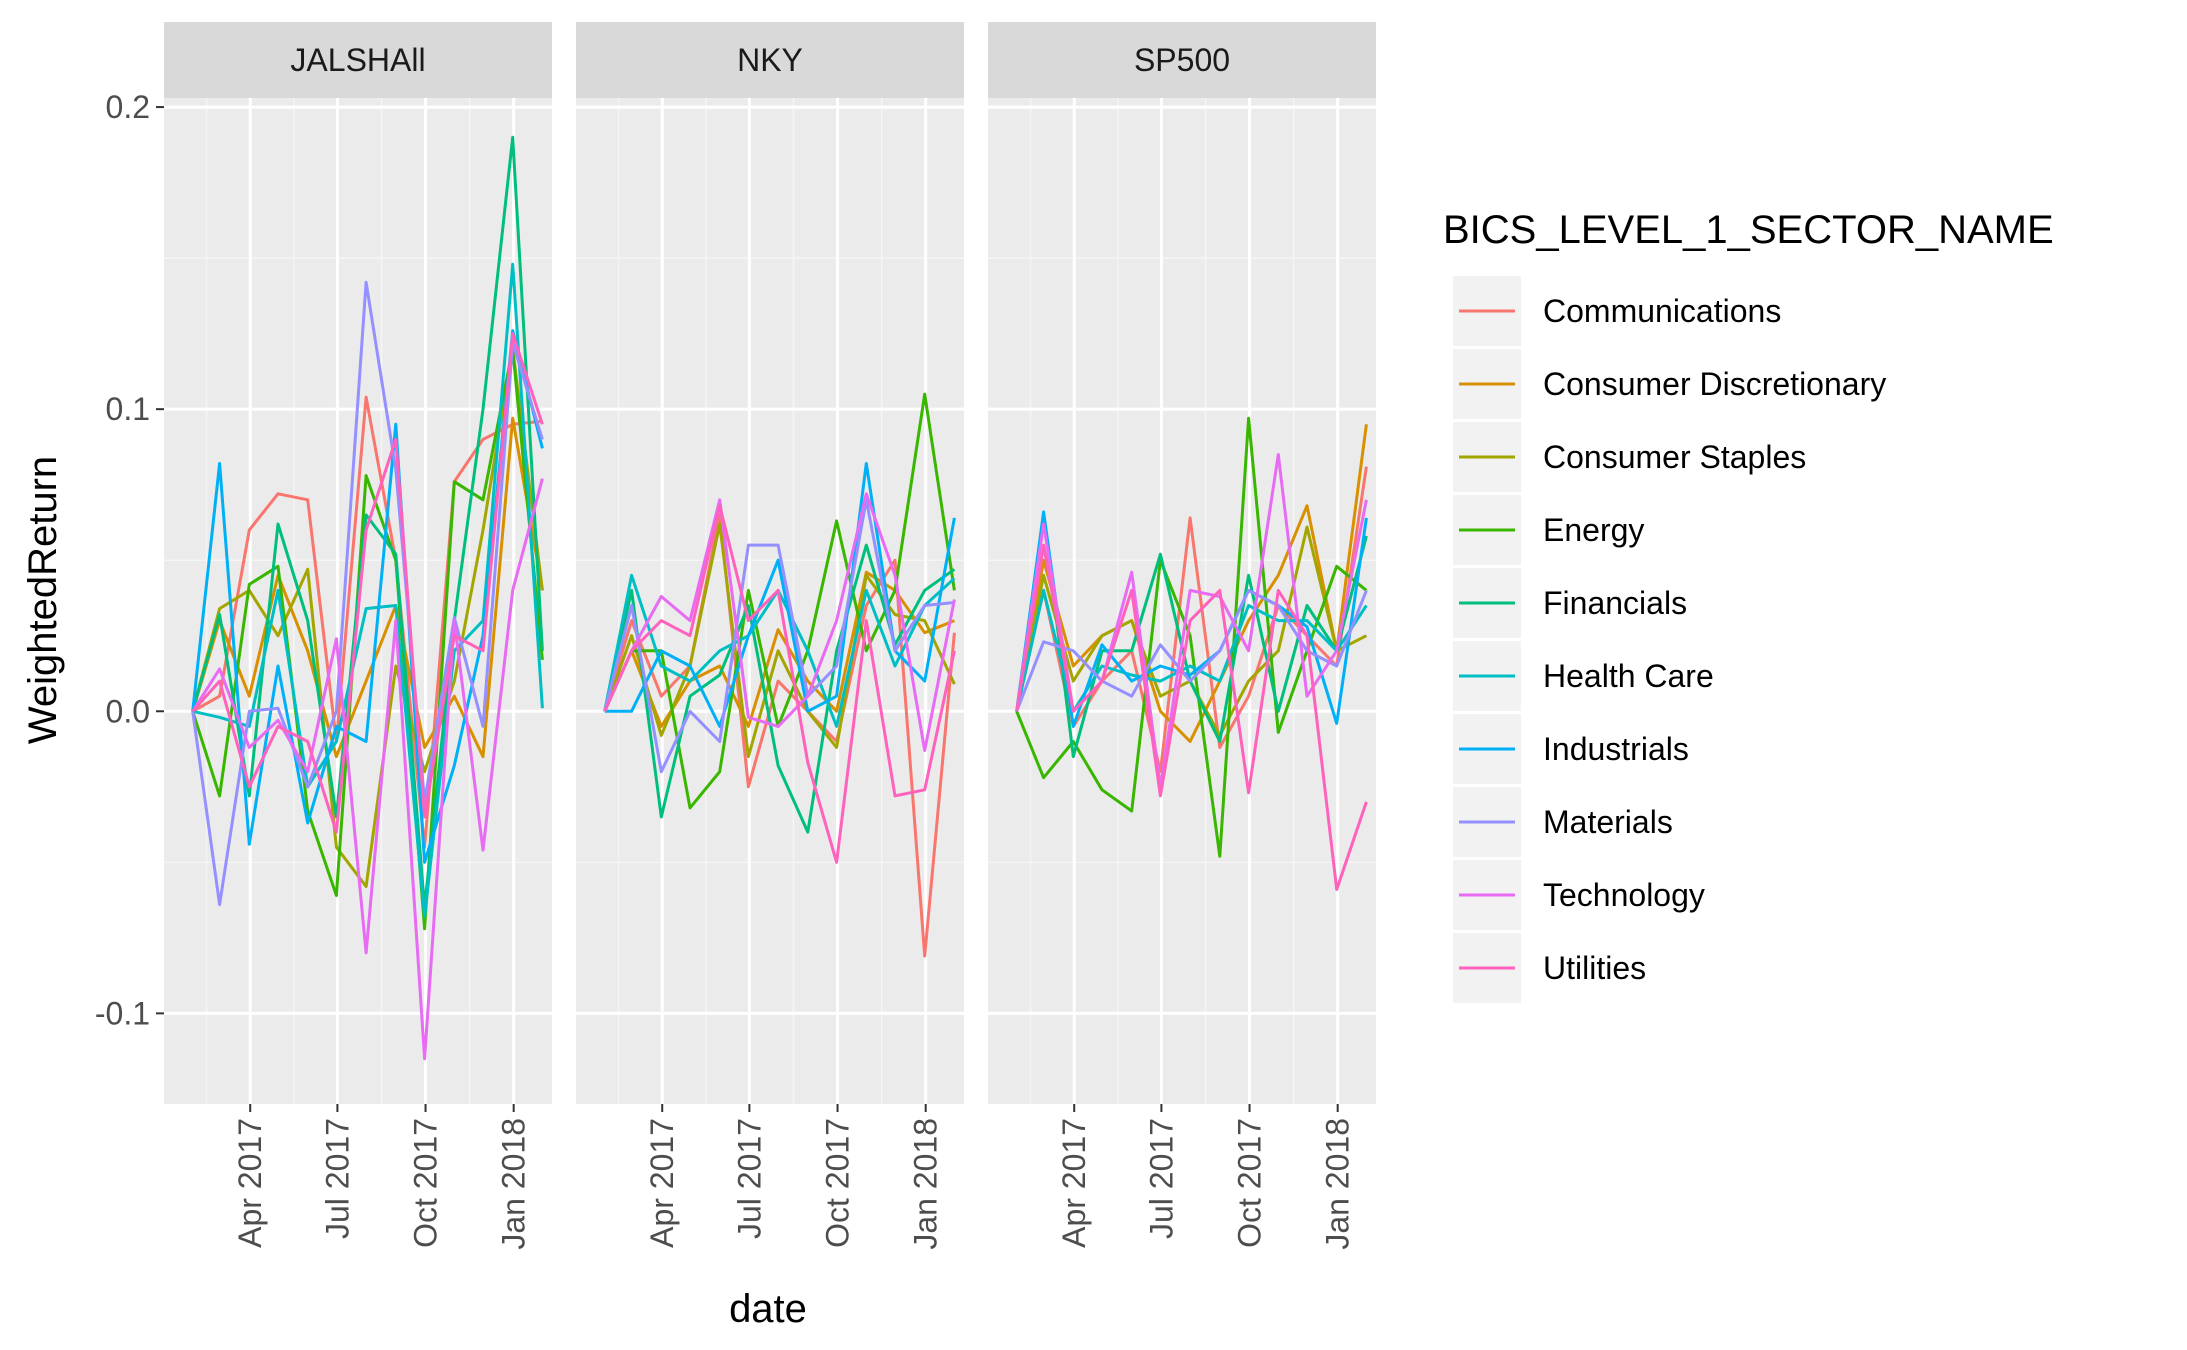 The image size is (2187, 1350). Describe the element at coordinates (1628, 676) in the screenshot. I see `legend-label: Health Care` at that location.